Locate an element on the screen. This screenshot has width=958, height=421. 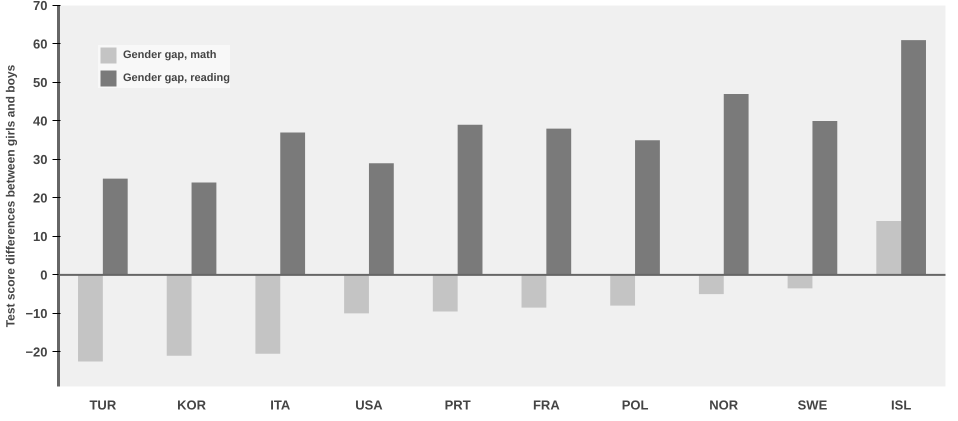
y-tick-label: 60 is located at coordinates (40, 44).